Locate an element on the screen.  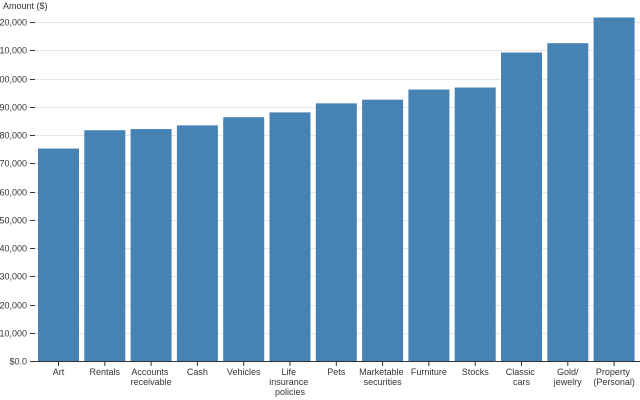
x-tick-label: Gold/jewelry is located at coordinates (568, 377).